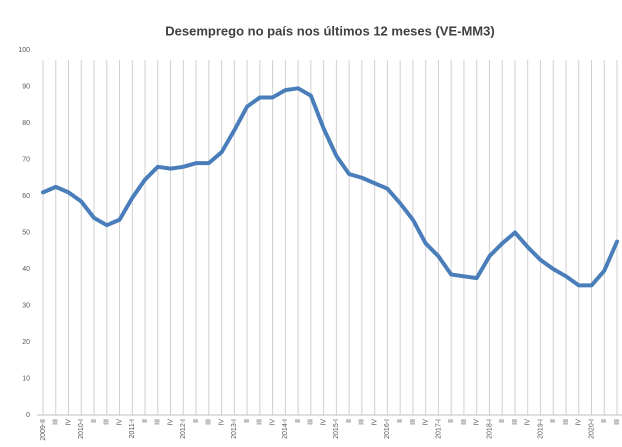  I want to click on y-tick-label: 80, so click(26, 123).